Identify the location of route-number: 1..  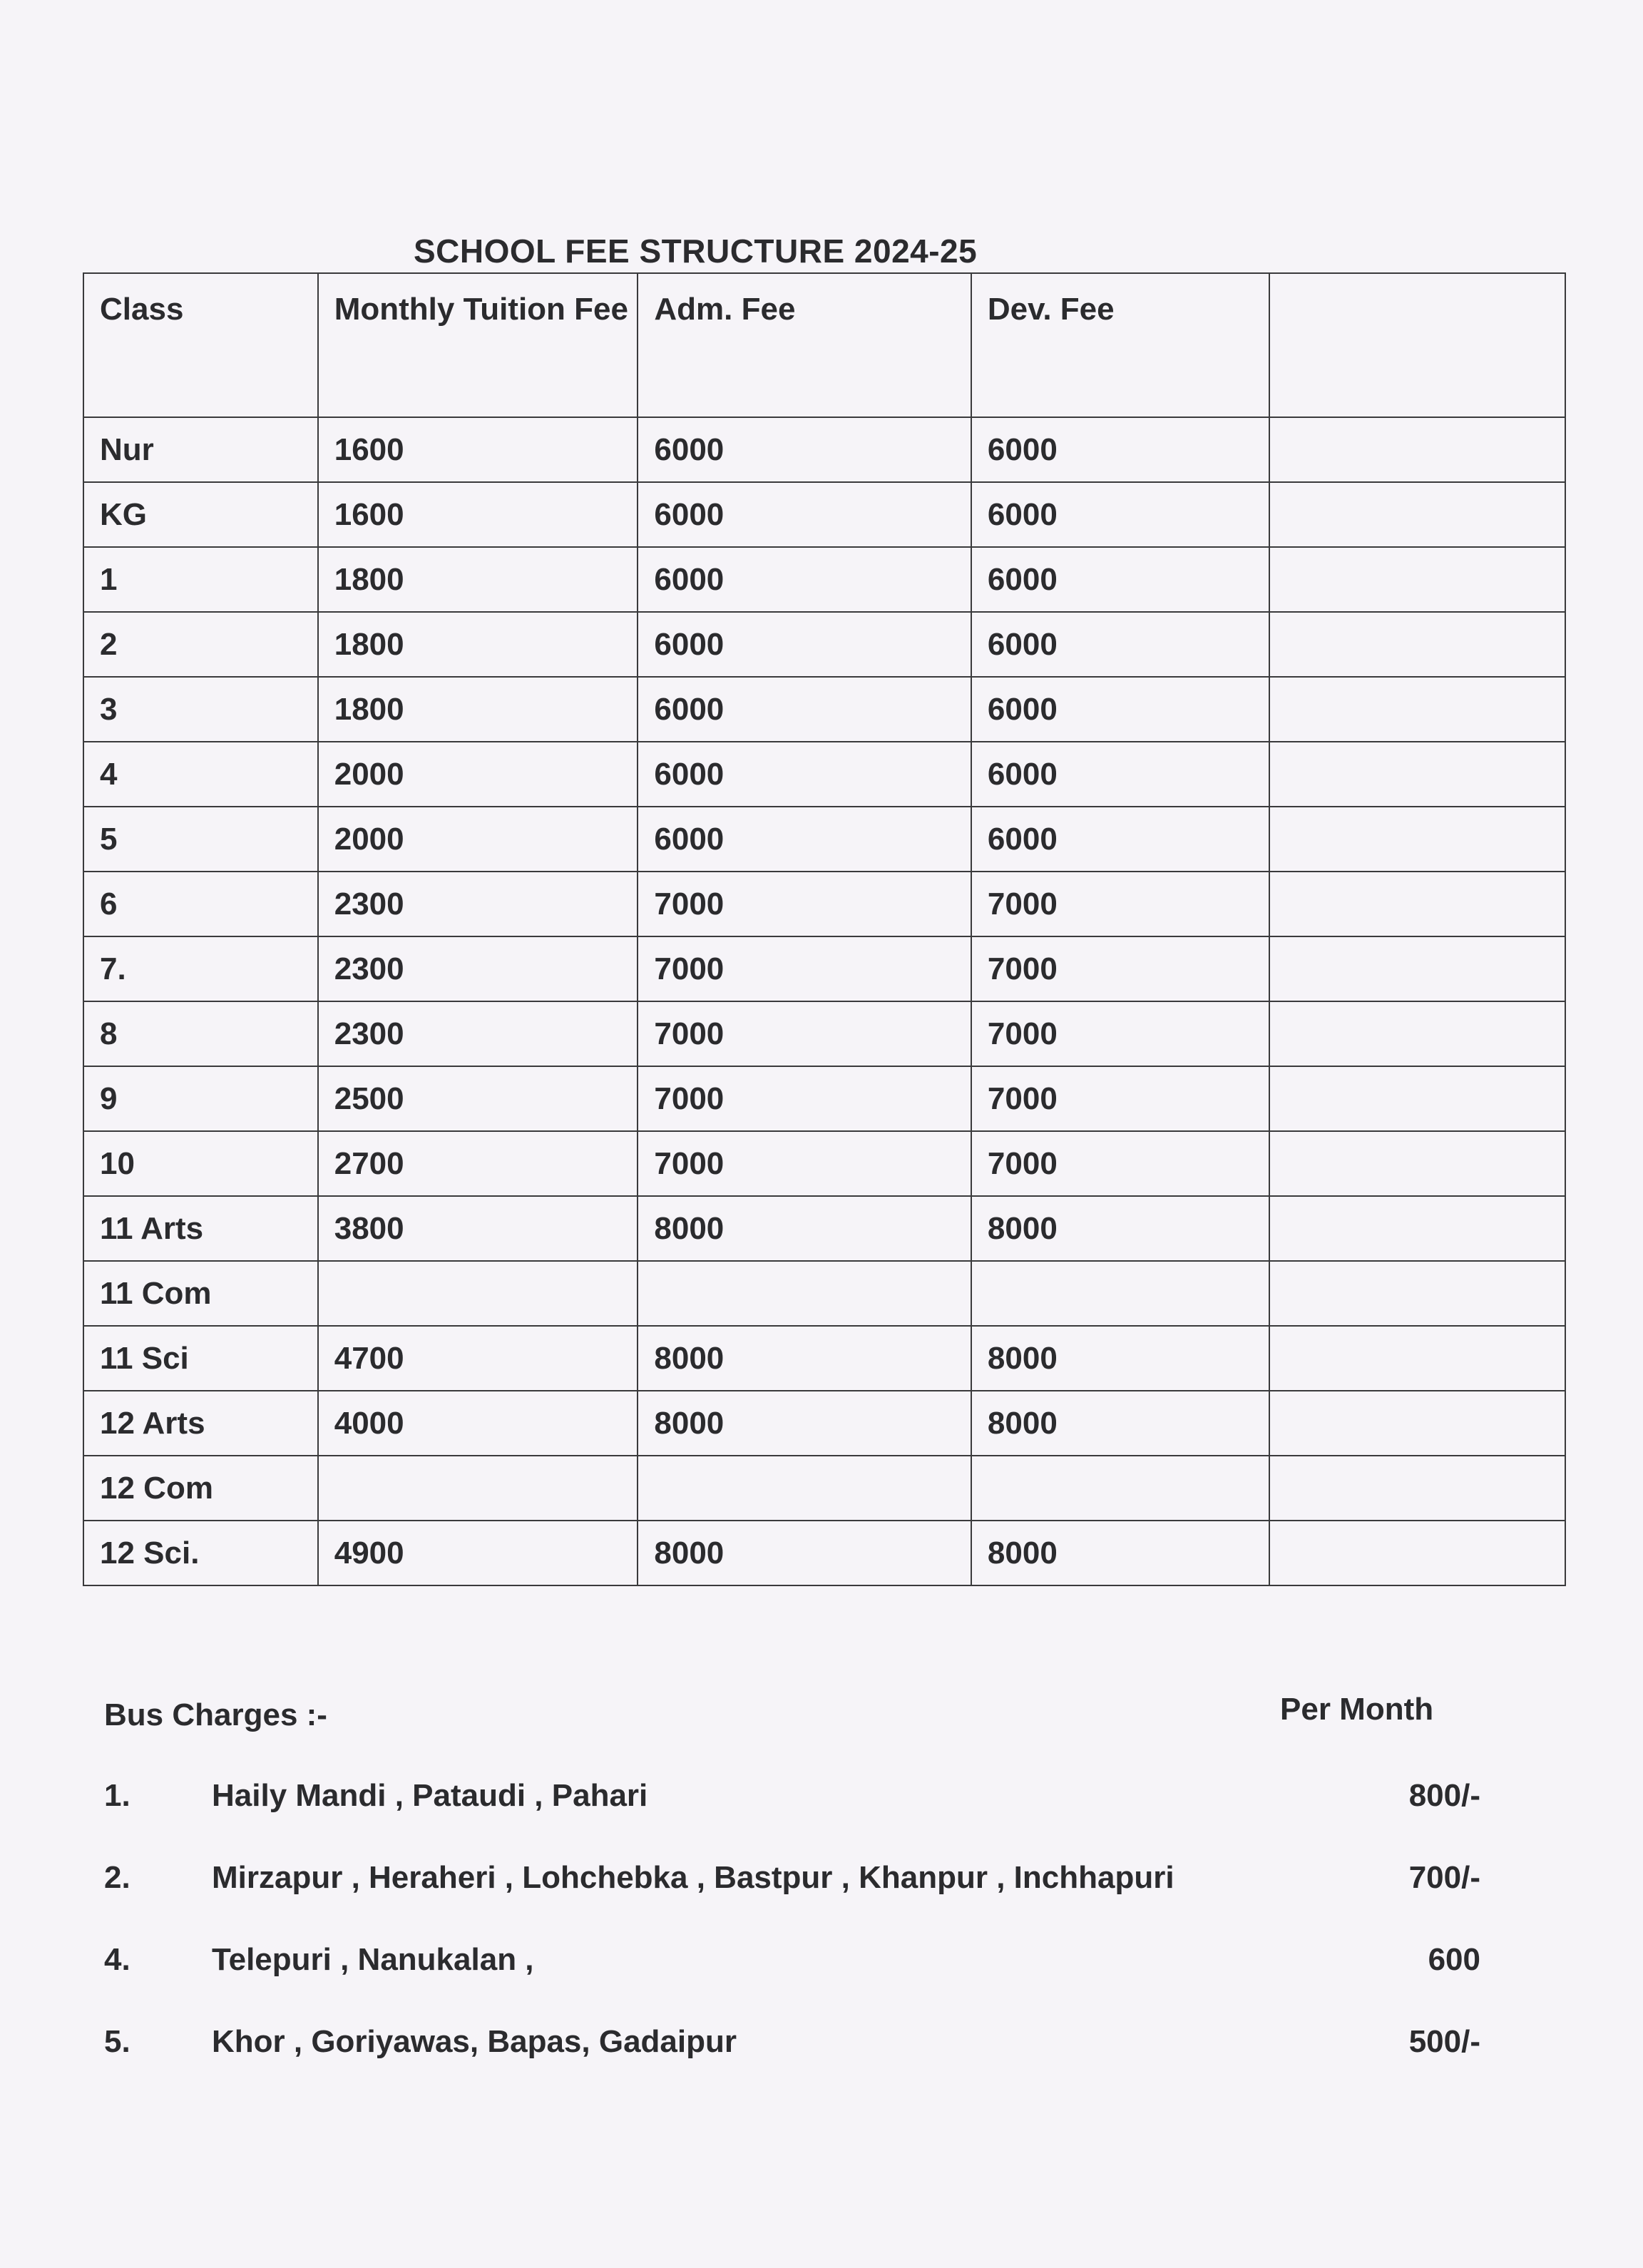
(117, 1795).